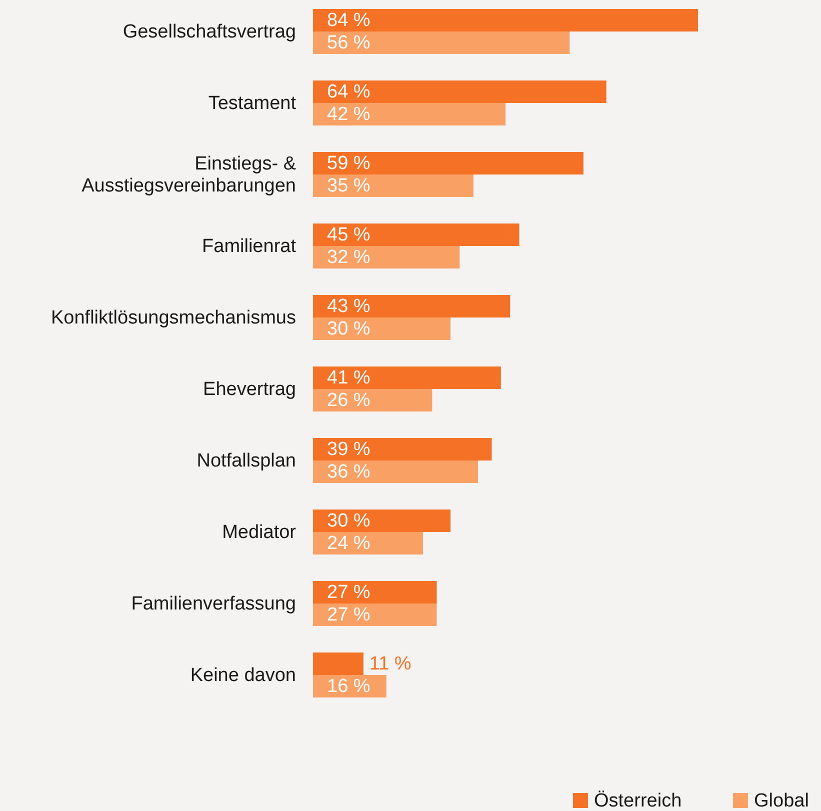 The height and width of the screenshot is (811, 821). I want to click on data-label: 41 %, so click(348, 377).